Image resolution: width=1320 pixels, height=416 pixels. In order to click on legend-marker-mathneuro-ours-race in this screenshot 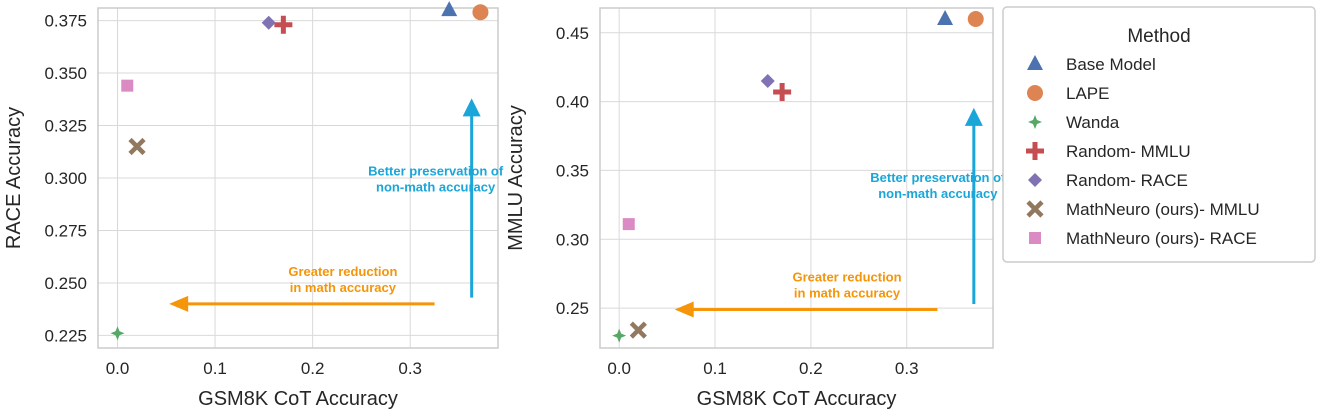, I will do `click(1035, 238)`.